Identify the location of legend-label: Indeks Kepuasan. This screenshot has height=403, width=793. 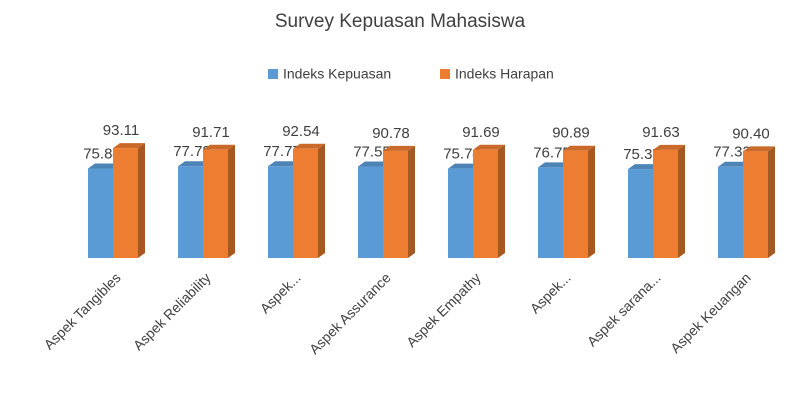
(337, 74).